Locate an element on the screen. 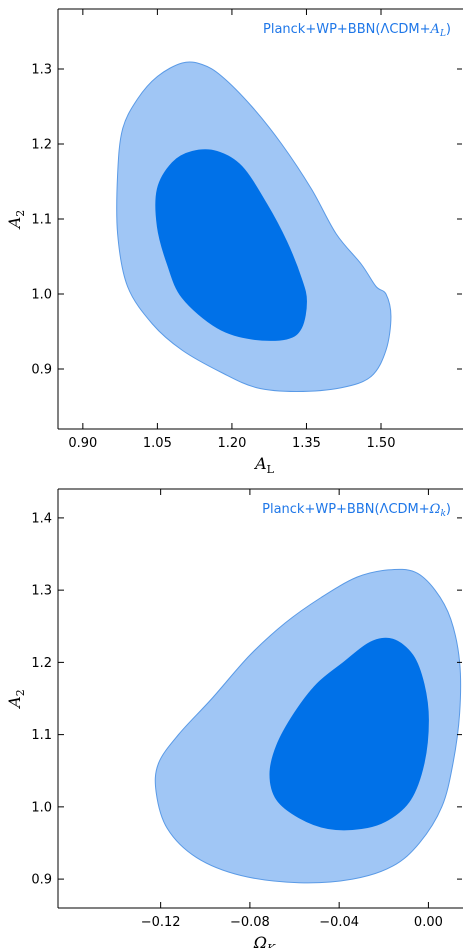 This screenshot has width=463, height=948. x-axis-label: AL is located at coordinates (264, 465).